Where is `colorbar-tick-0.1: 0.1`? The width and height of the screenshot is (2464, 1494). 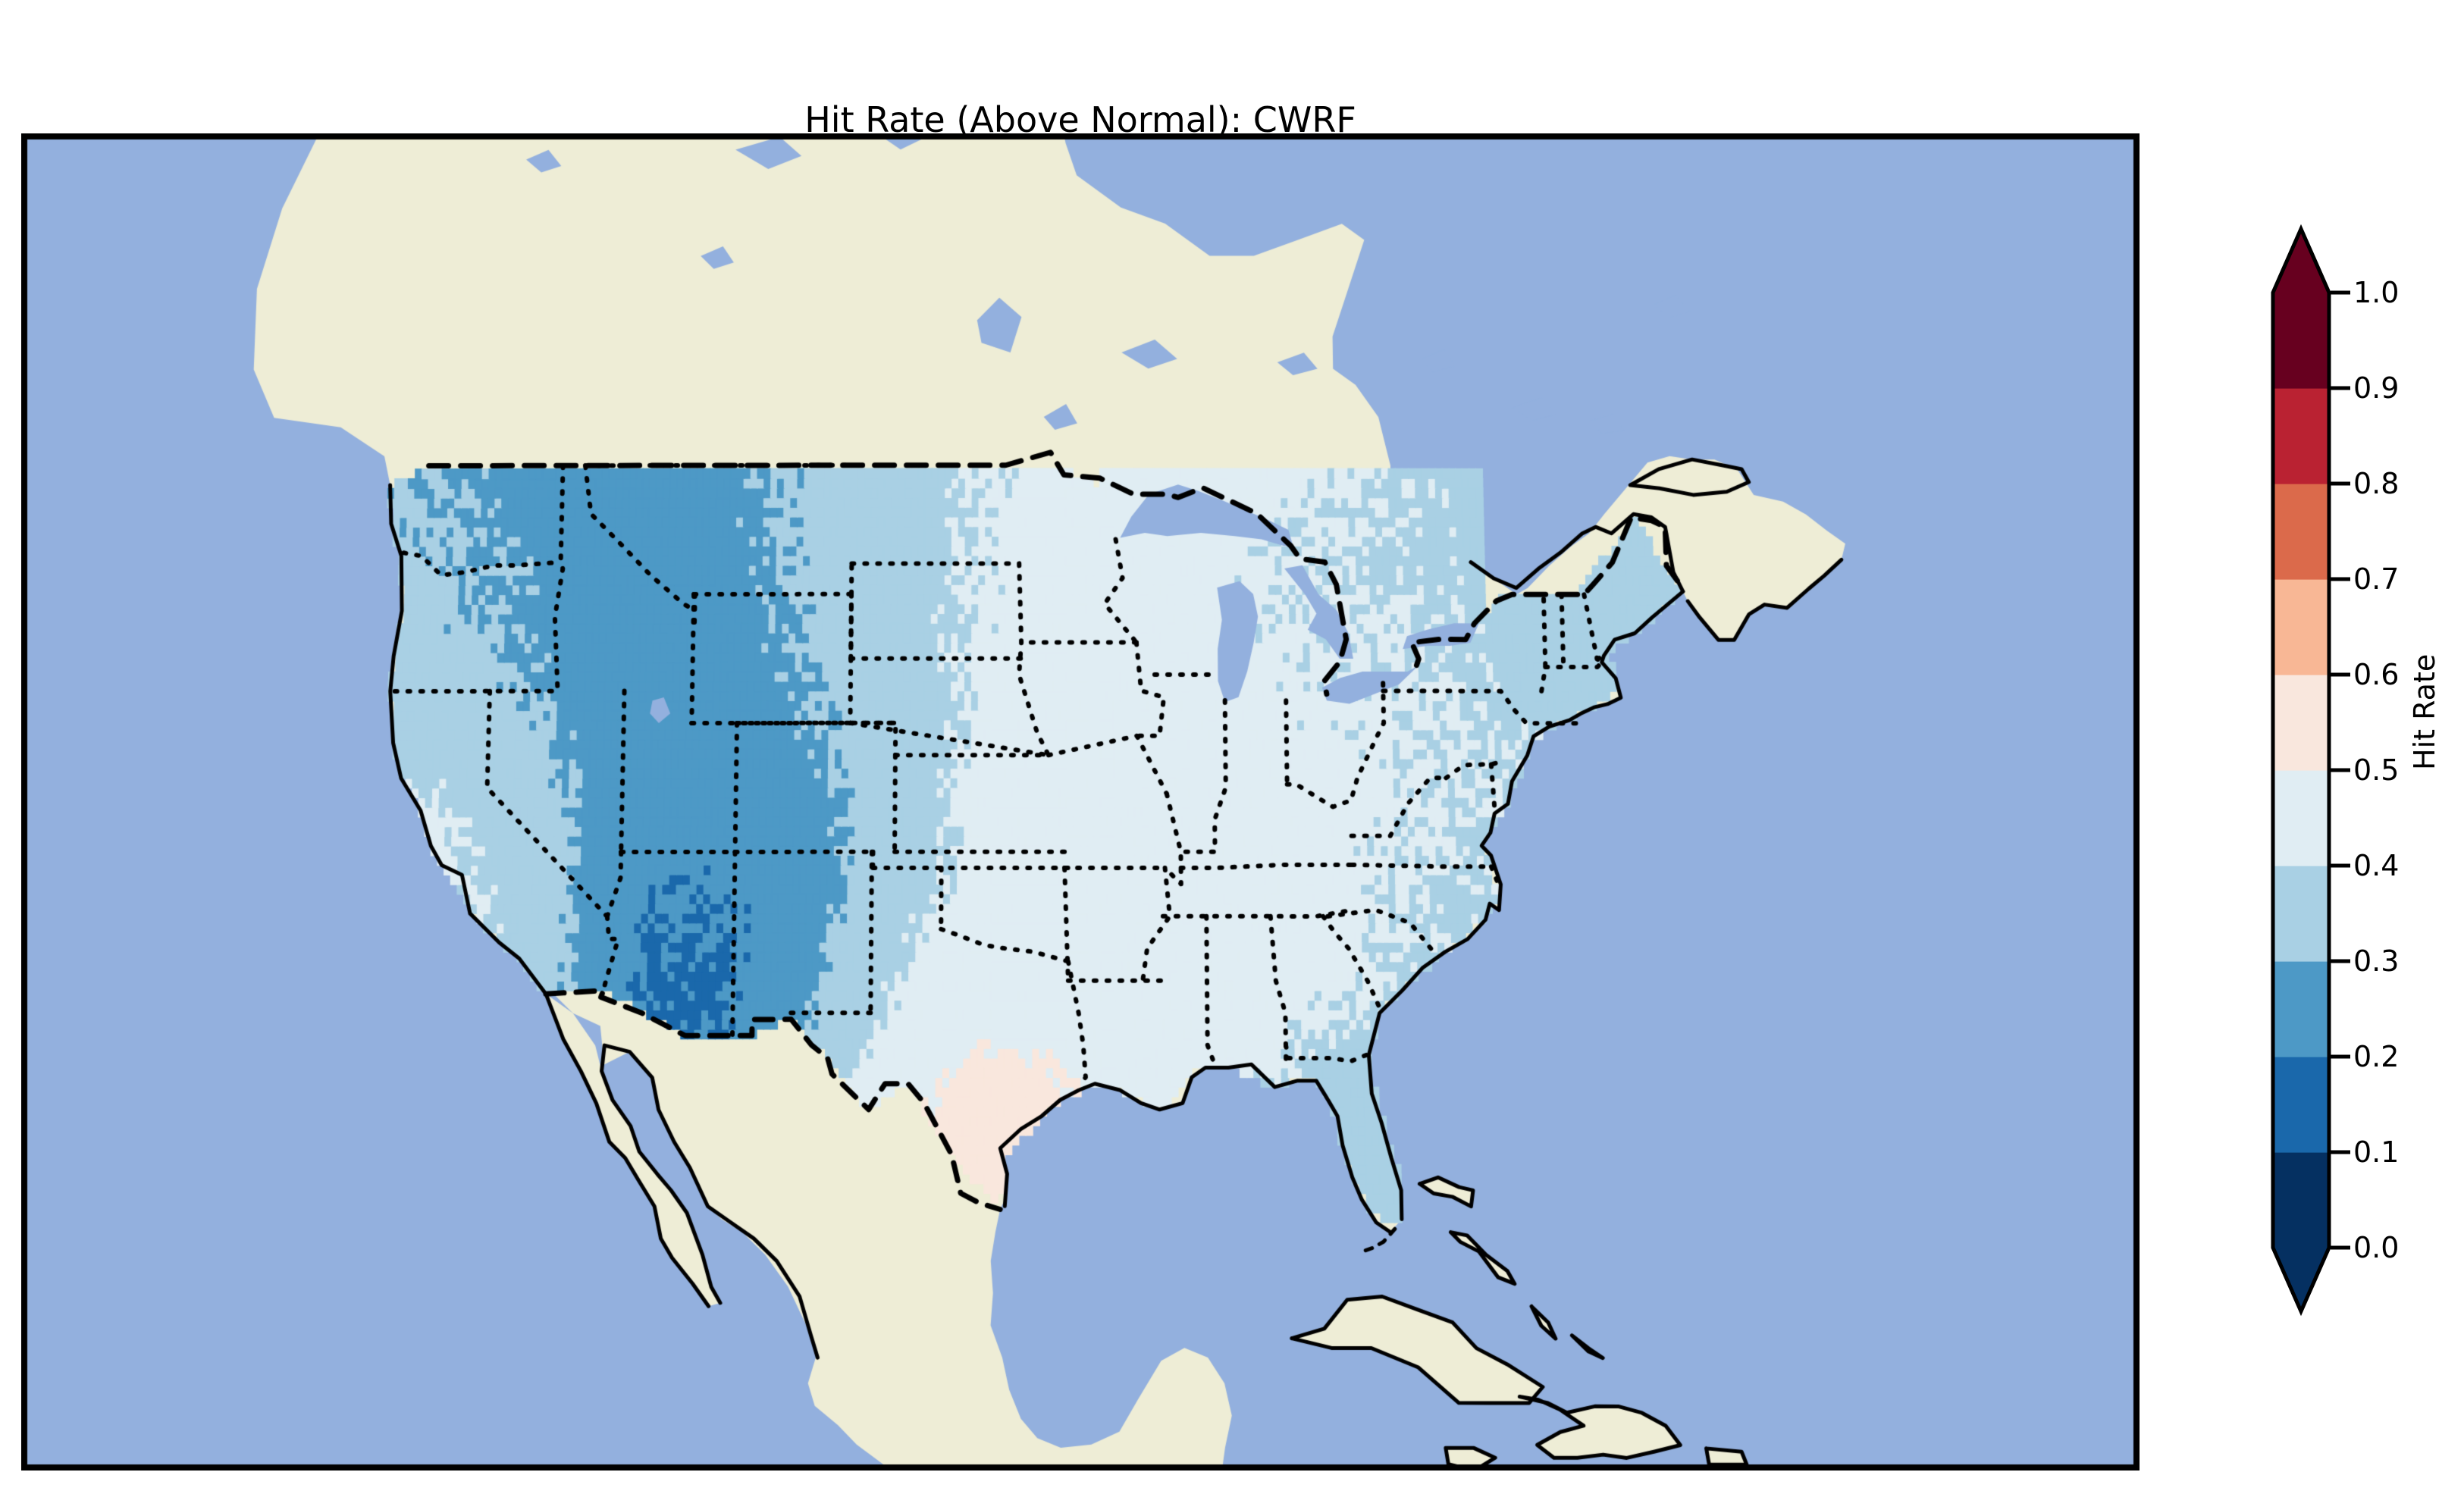
colorbar-tick-0.1: 0.1 is located at coordinates (2377, 1152).